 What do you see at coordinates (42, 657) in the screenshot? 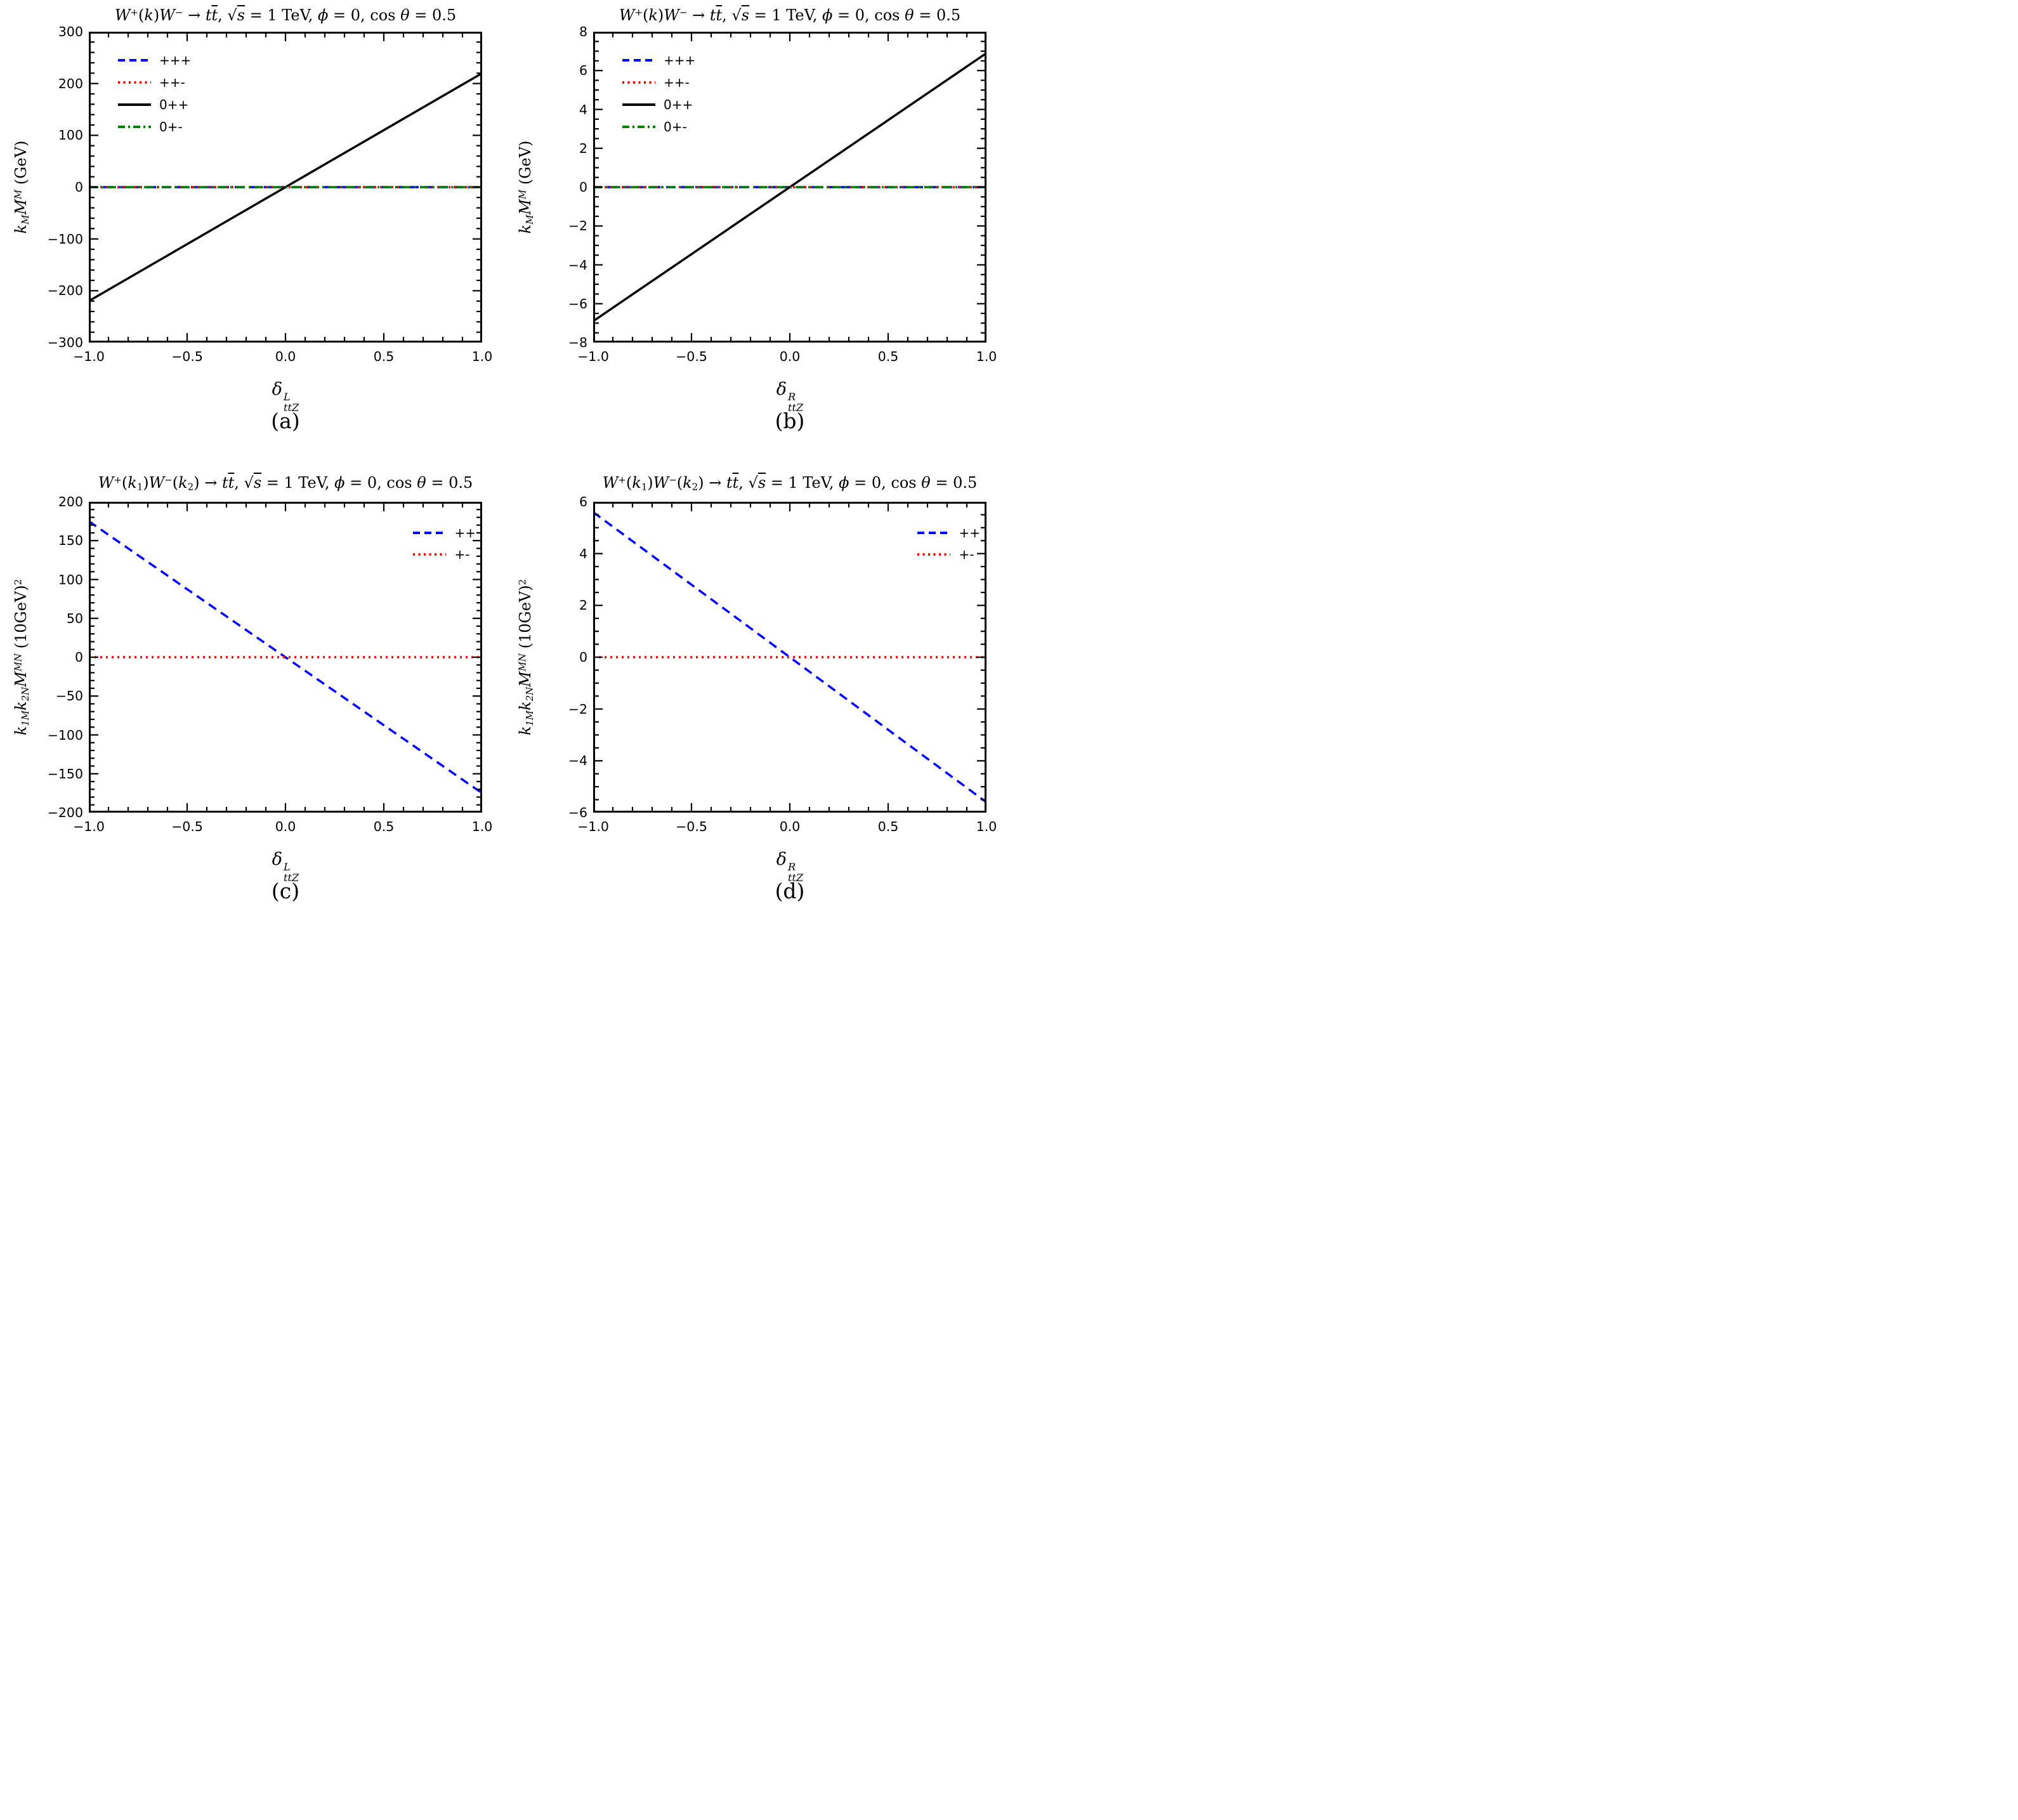
I see `y-tick-labels: 200 150 100 50 0 −50 −100 −150 −200` at bounding box center [42, 657].